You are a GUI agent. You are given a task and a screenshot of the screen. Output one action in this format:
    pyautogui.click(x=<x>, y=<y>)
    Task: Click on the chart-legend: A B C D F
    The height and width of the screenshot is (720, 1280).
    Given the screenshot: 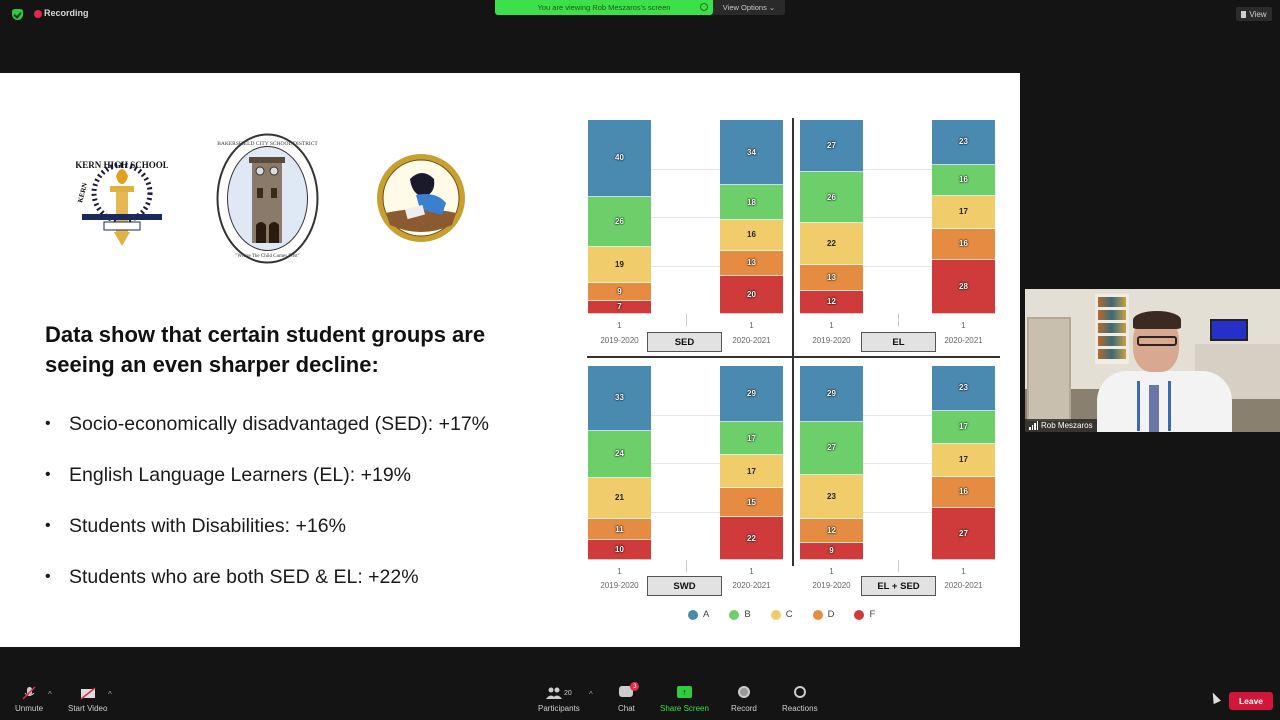 What is the action you would take?
    pyautogui.click(x=781, y=614)
    